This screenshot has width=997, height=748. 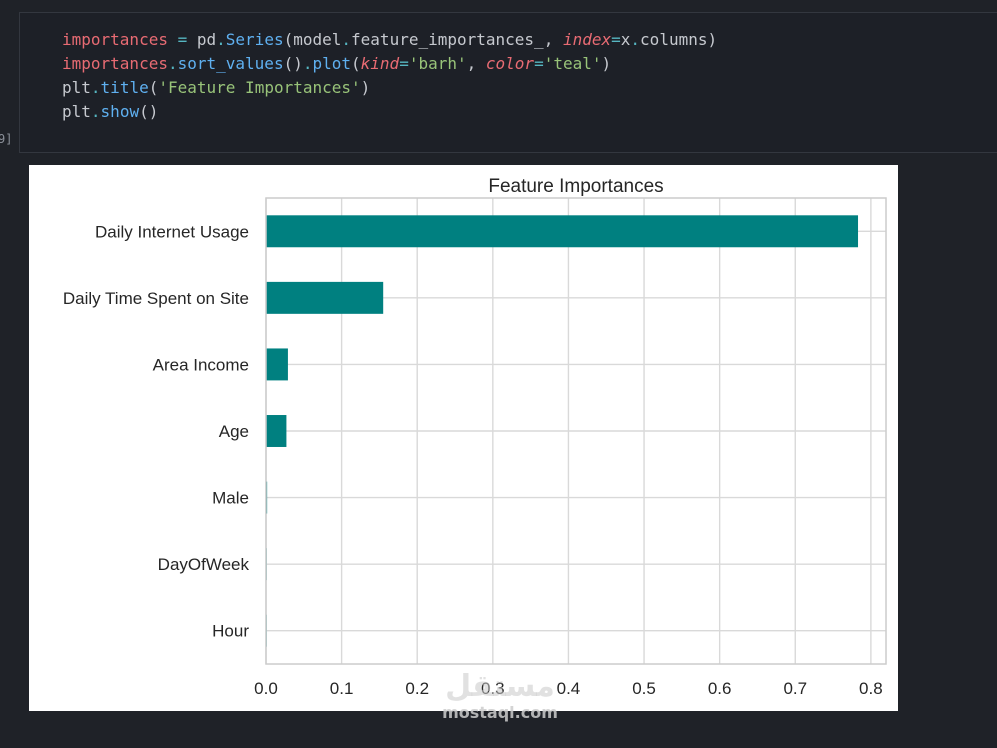 What do you see at coordinates (317, 39) in the screenshot?
I see `code-token: model` at bounding box center [317, 39].